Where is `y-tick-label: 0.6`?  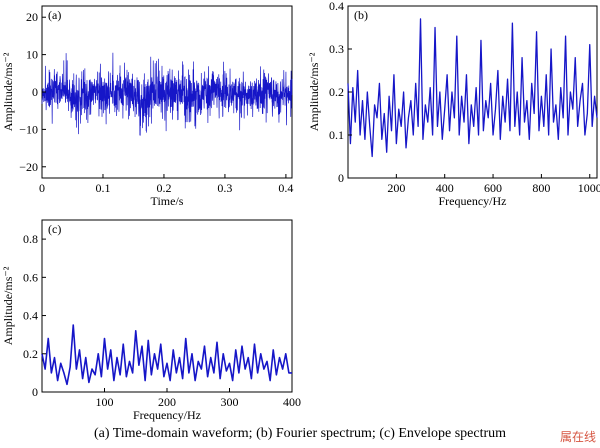 y-tick-label: 0.6 is located at coordinates (30, 277).